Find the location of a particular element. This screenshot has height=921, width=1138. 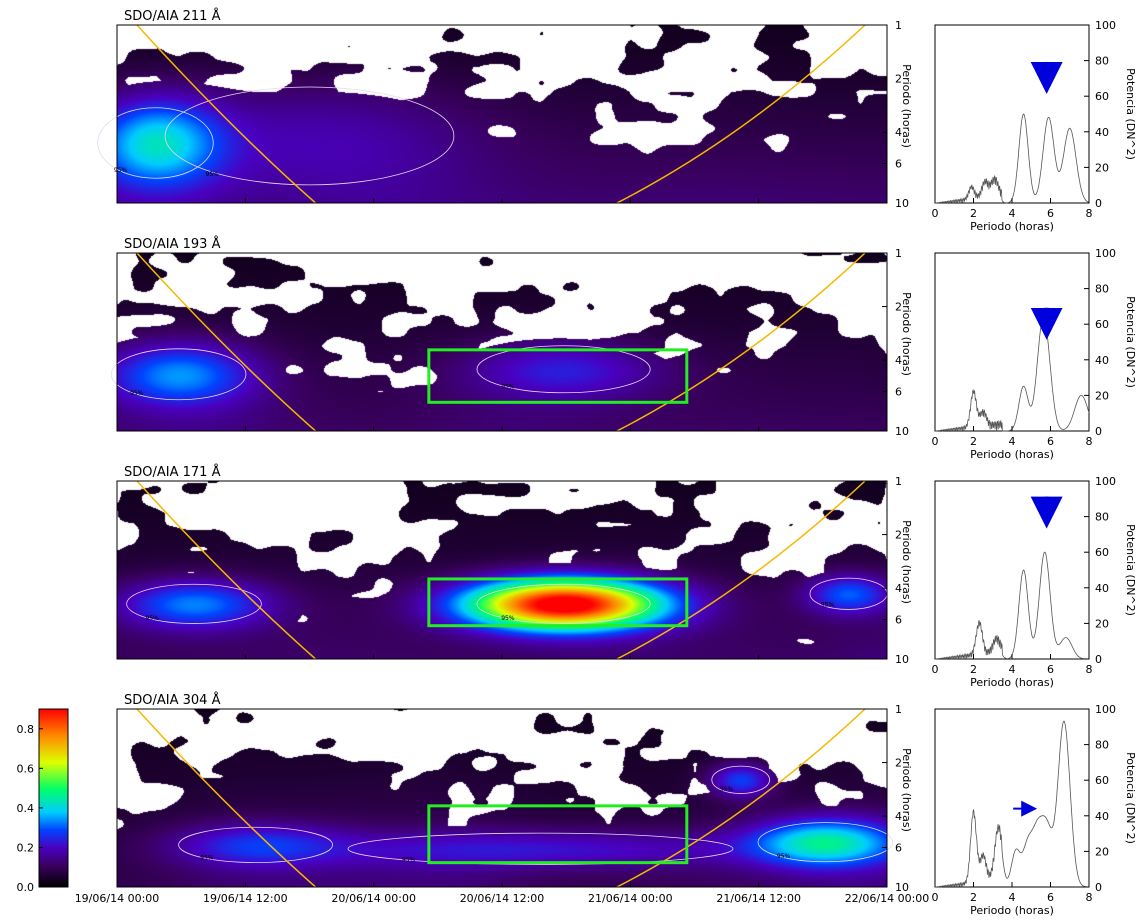

time-tick-label: 22/06/14 00:00 is located at coordinates (887, 898).